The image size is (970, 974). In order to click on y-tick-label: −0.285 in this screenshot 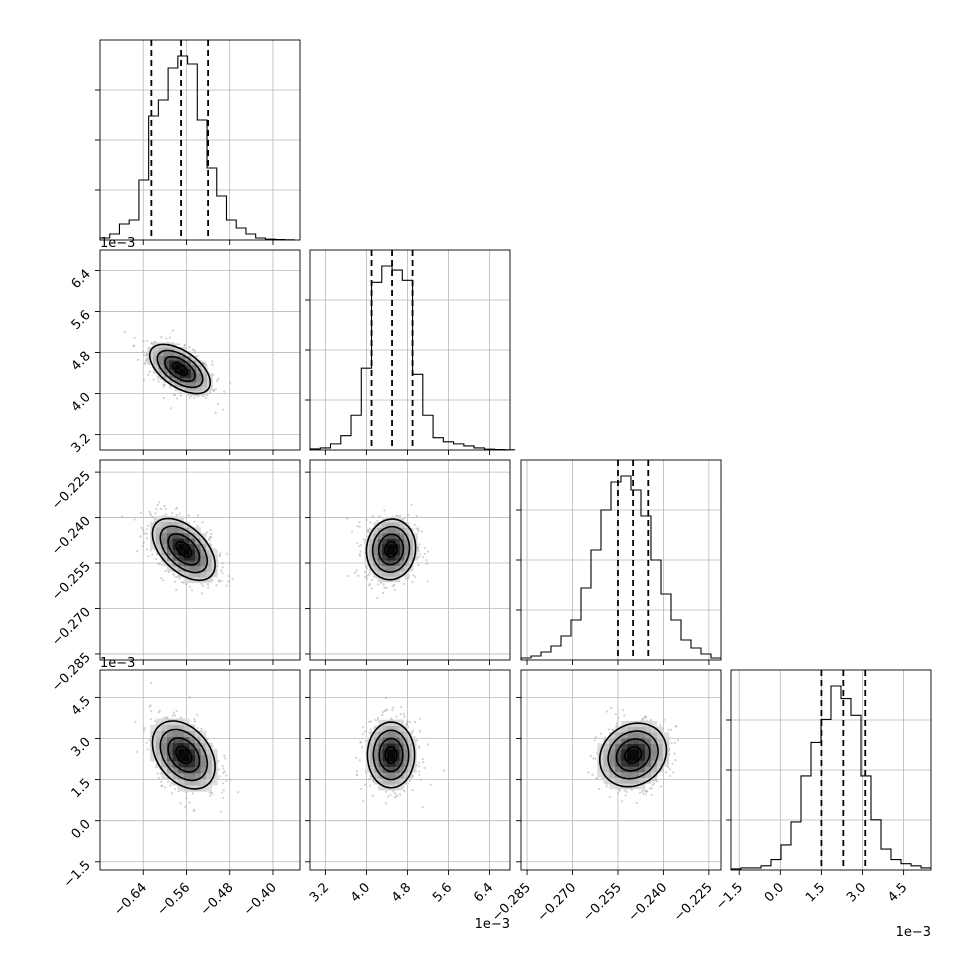, I will do `click(71, 672)`.